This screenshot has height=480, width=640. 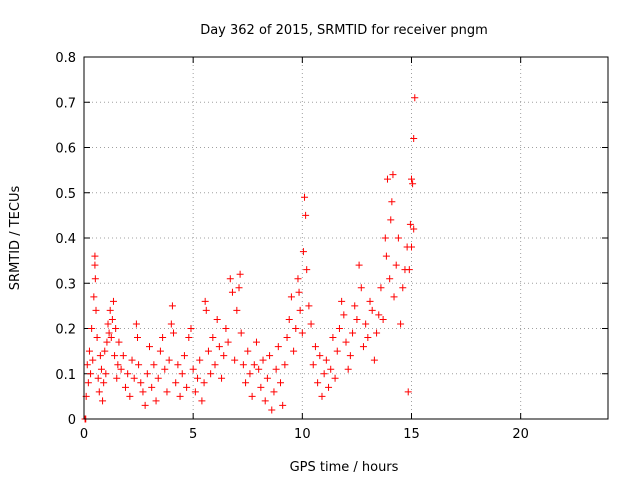 What do you see at coordinates (302, 434) in the screenshot?
I see `x-tick-label: 10` at bounding box center [302, 434].